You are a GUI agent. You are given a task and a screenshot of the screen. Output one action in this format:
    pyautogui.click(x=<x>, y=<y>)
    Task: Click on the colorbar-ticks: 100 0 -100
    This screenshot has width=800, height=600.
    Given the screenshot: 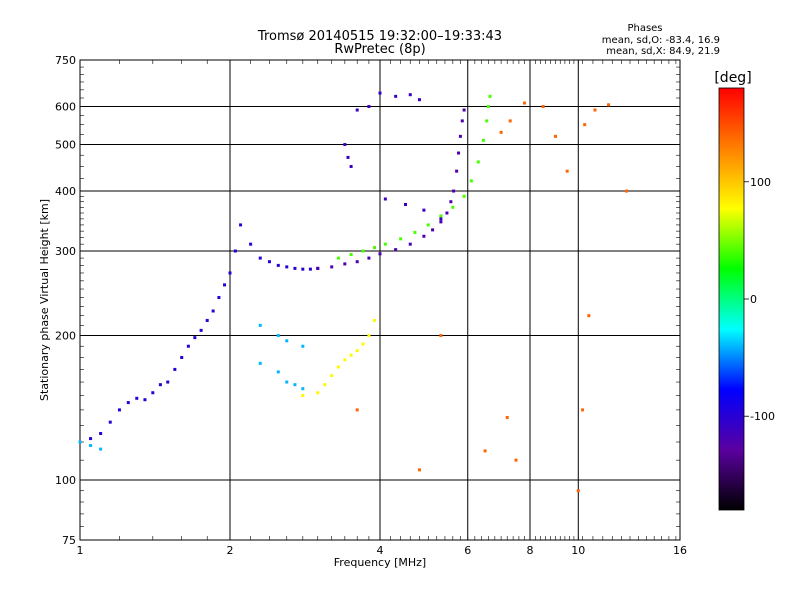 What is the action you would take?
    pyautogui.click(x=759, y=299)
    